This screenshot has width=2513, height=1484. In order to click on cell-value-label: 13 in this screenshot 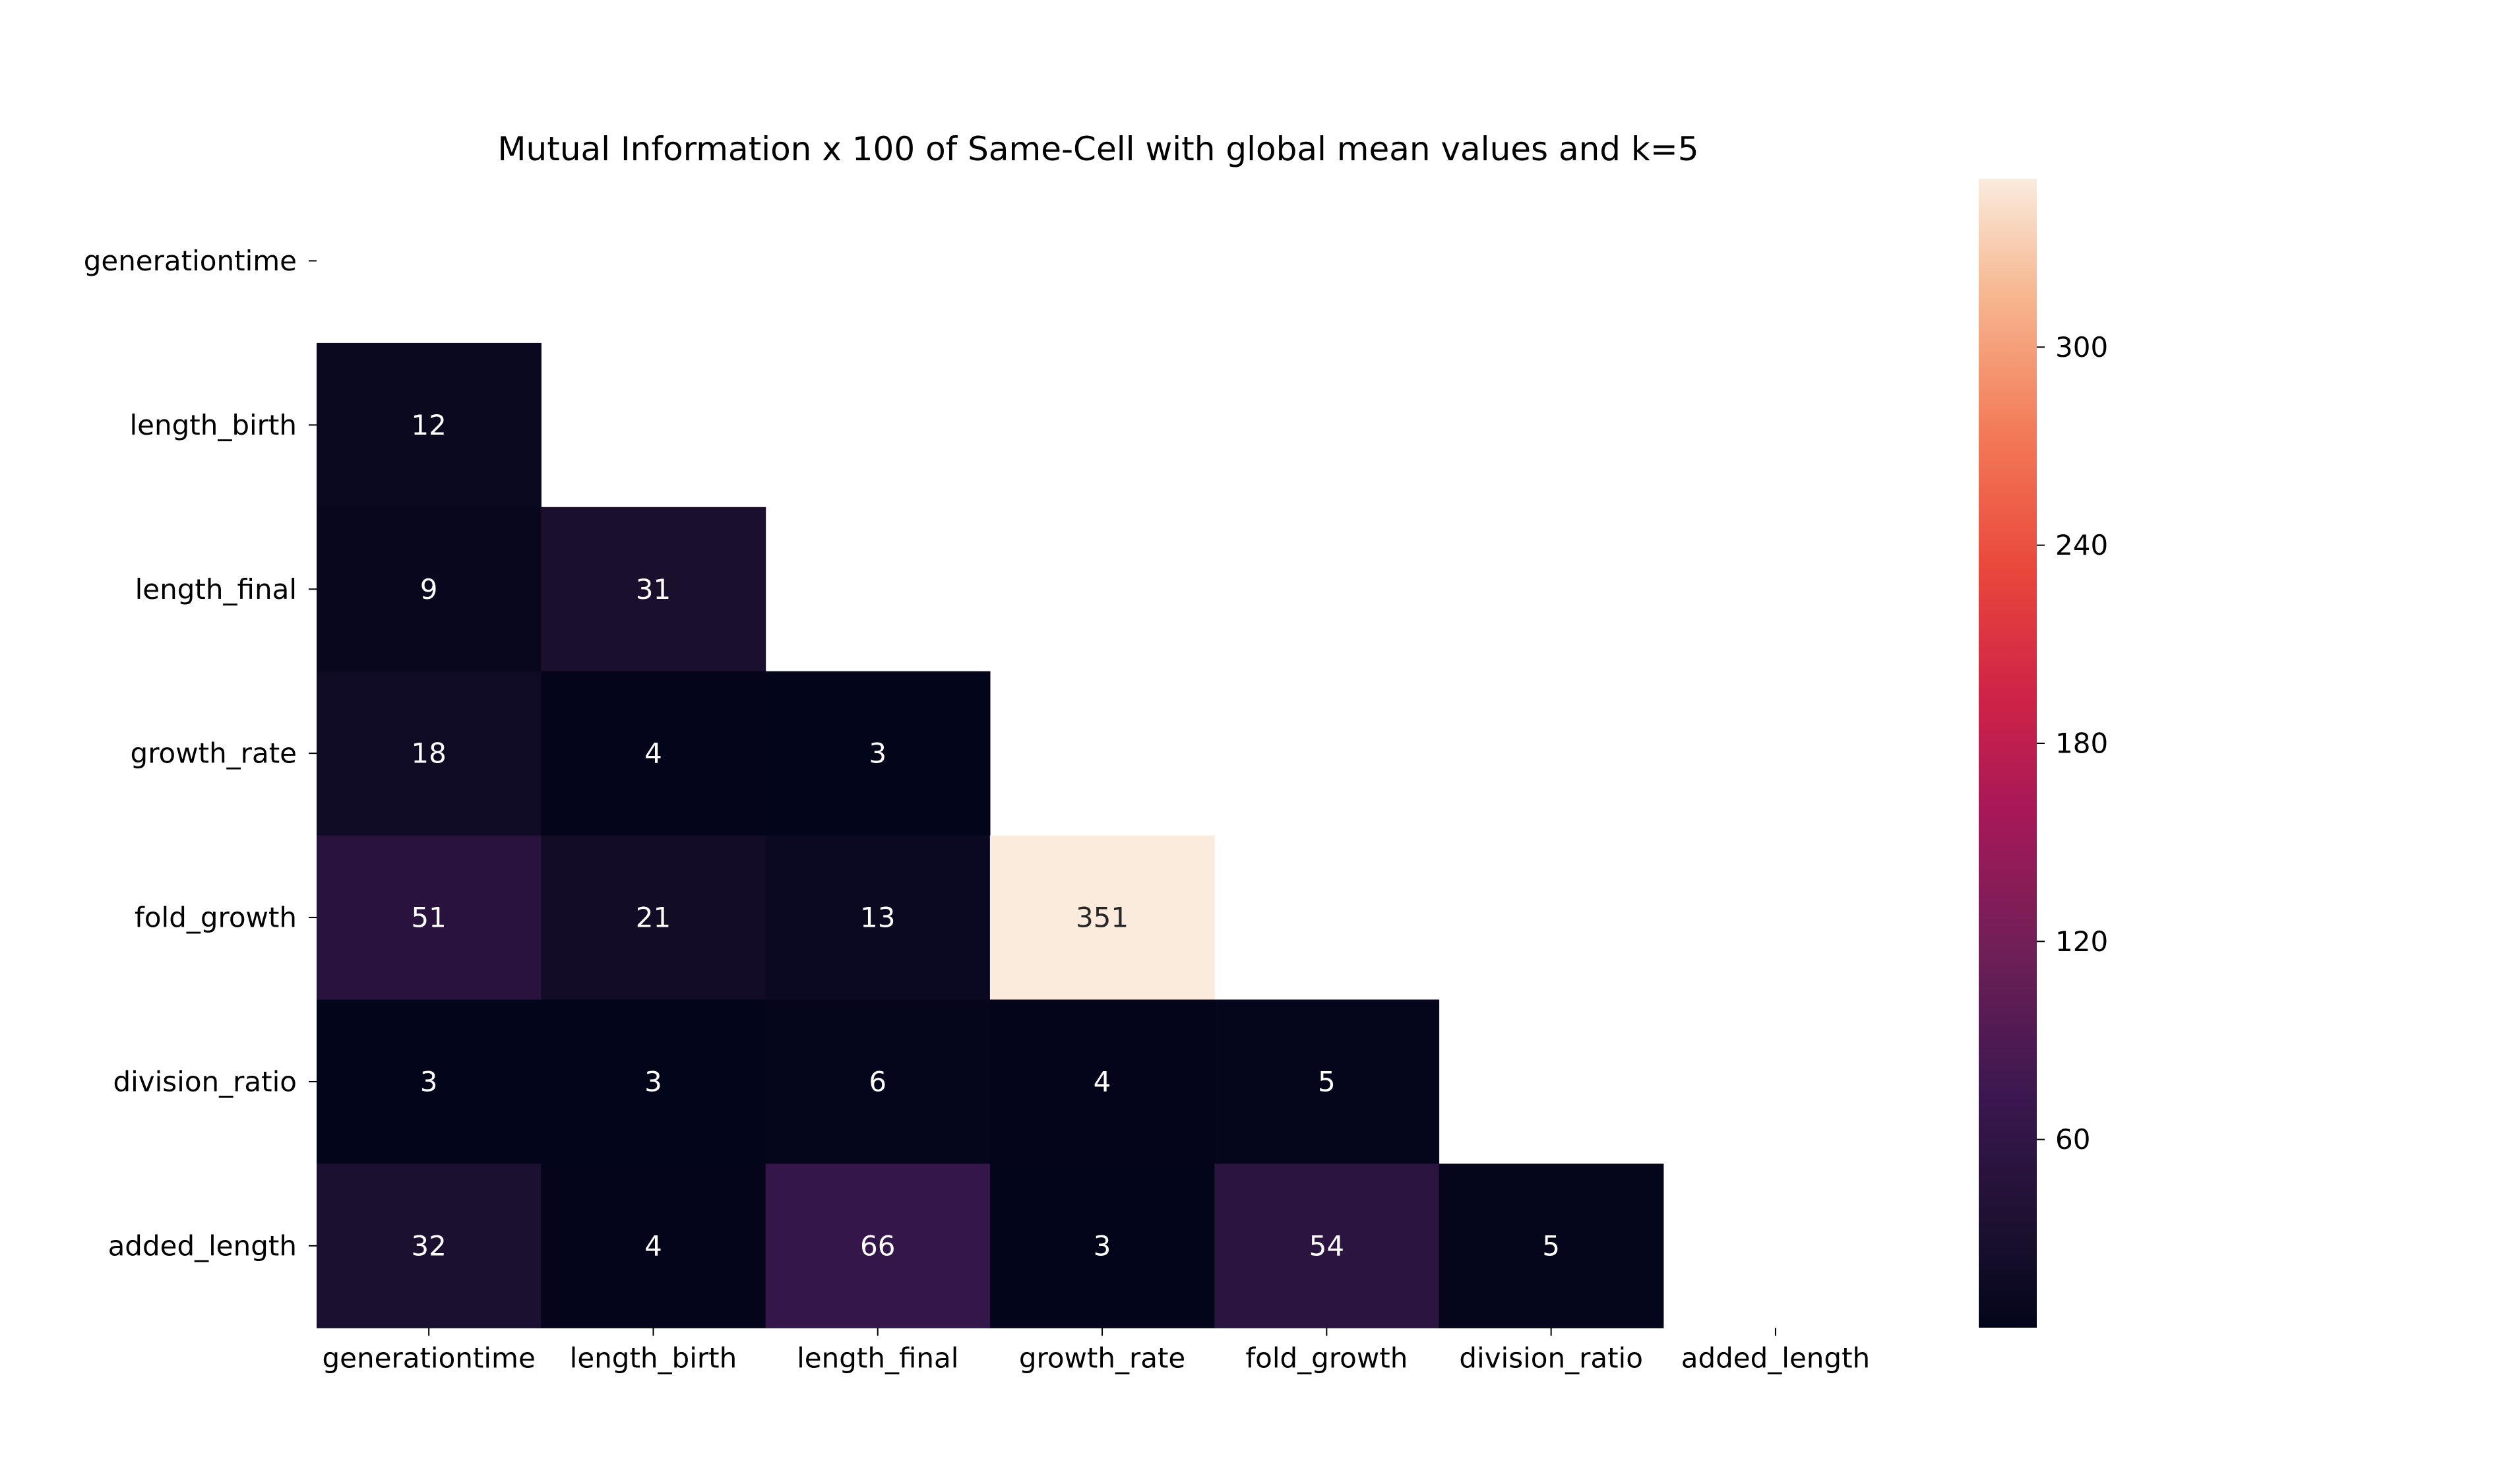, I will do `click(877, 918)`.